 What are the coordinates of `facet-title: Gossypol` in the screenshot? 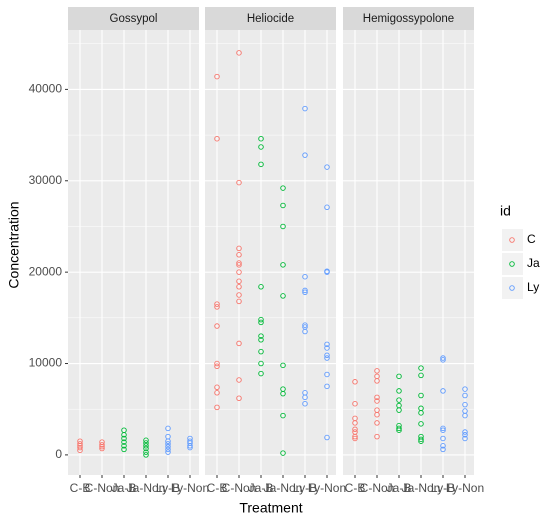 It's located at (134, 19).